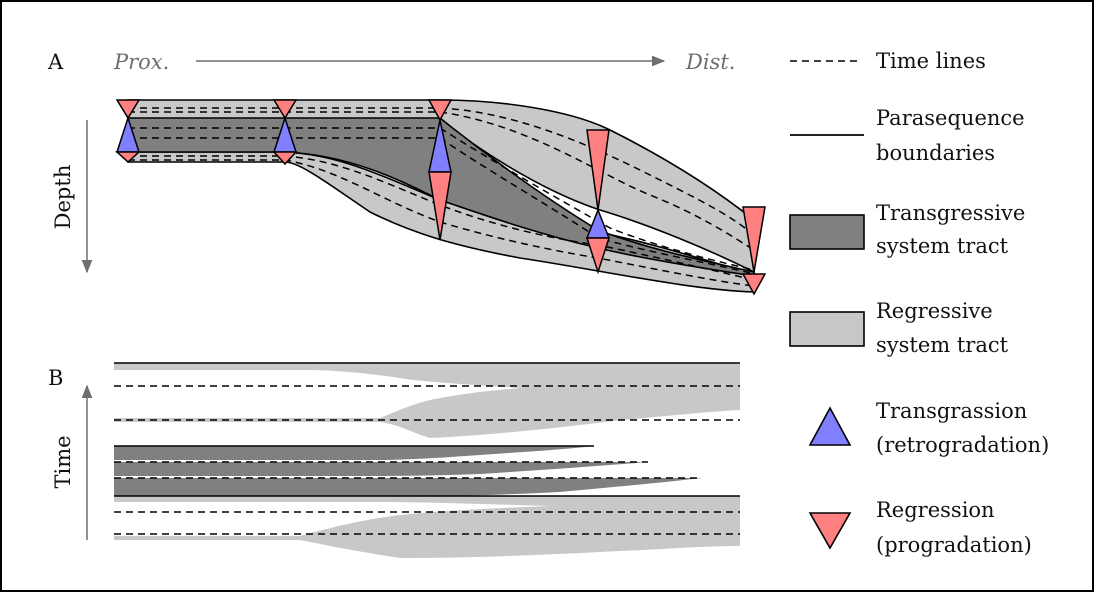  What do you see at coordinates (830, 531) in the screenshot?
I see `legend-regression-triangle-icon` at bounding box center [830, 531].